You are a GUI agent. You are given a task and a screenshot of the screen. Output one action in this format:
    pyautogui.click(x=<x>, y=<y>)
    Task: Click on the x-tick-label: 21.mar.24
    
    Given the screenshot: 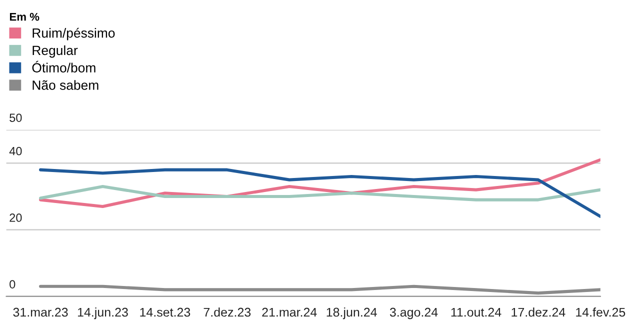 What is the action you would take?
    pyautogui.click(x=289, y=312)
    